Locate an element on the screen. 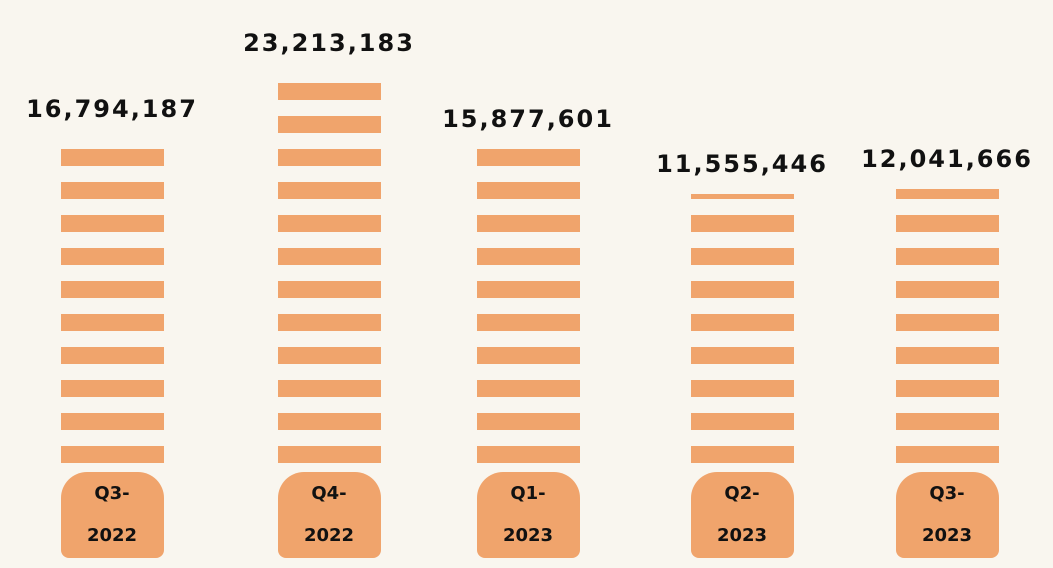  category-label: Q3-2022 is located at coordinates (112, 514).